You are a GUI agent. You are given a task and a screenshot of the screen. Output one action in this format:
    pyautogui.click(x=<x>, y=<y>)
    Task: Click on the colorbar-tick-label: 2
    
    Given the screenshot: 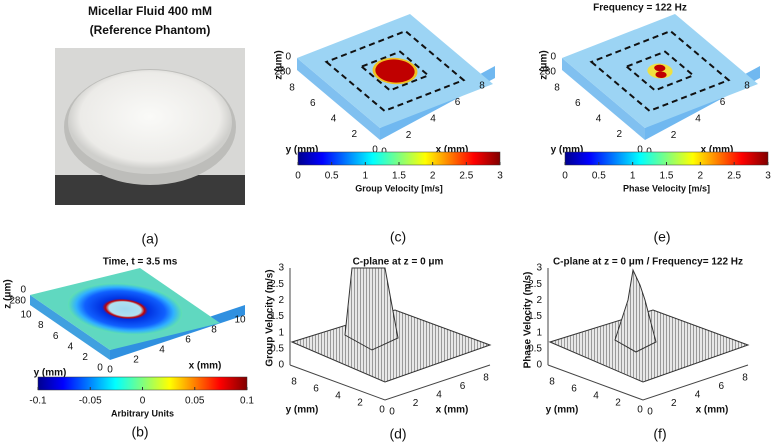 What is the action you would take?
    pyautogui.click(x=433, y=176)
    